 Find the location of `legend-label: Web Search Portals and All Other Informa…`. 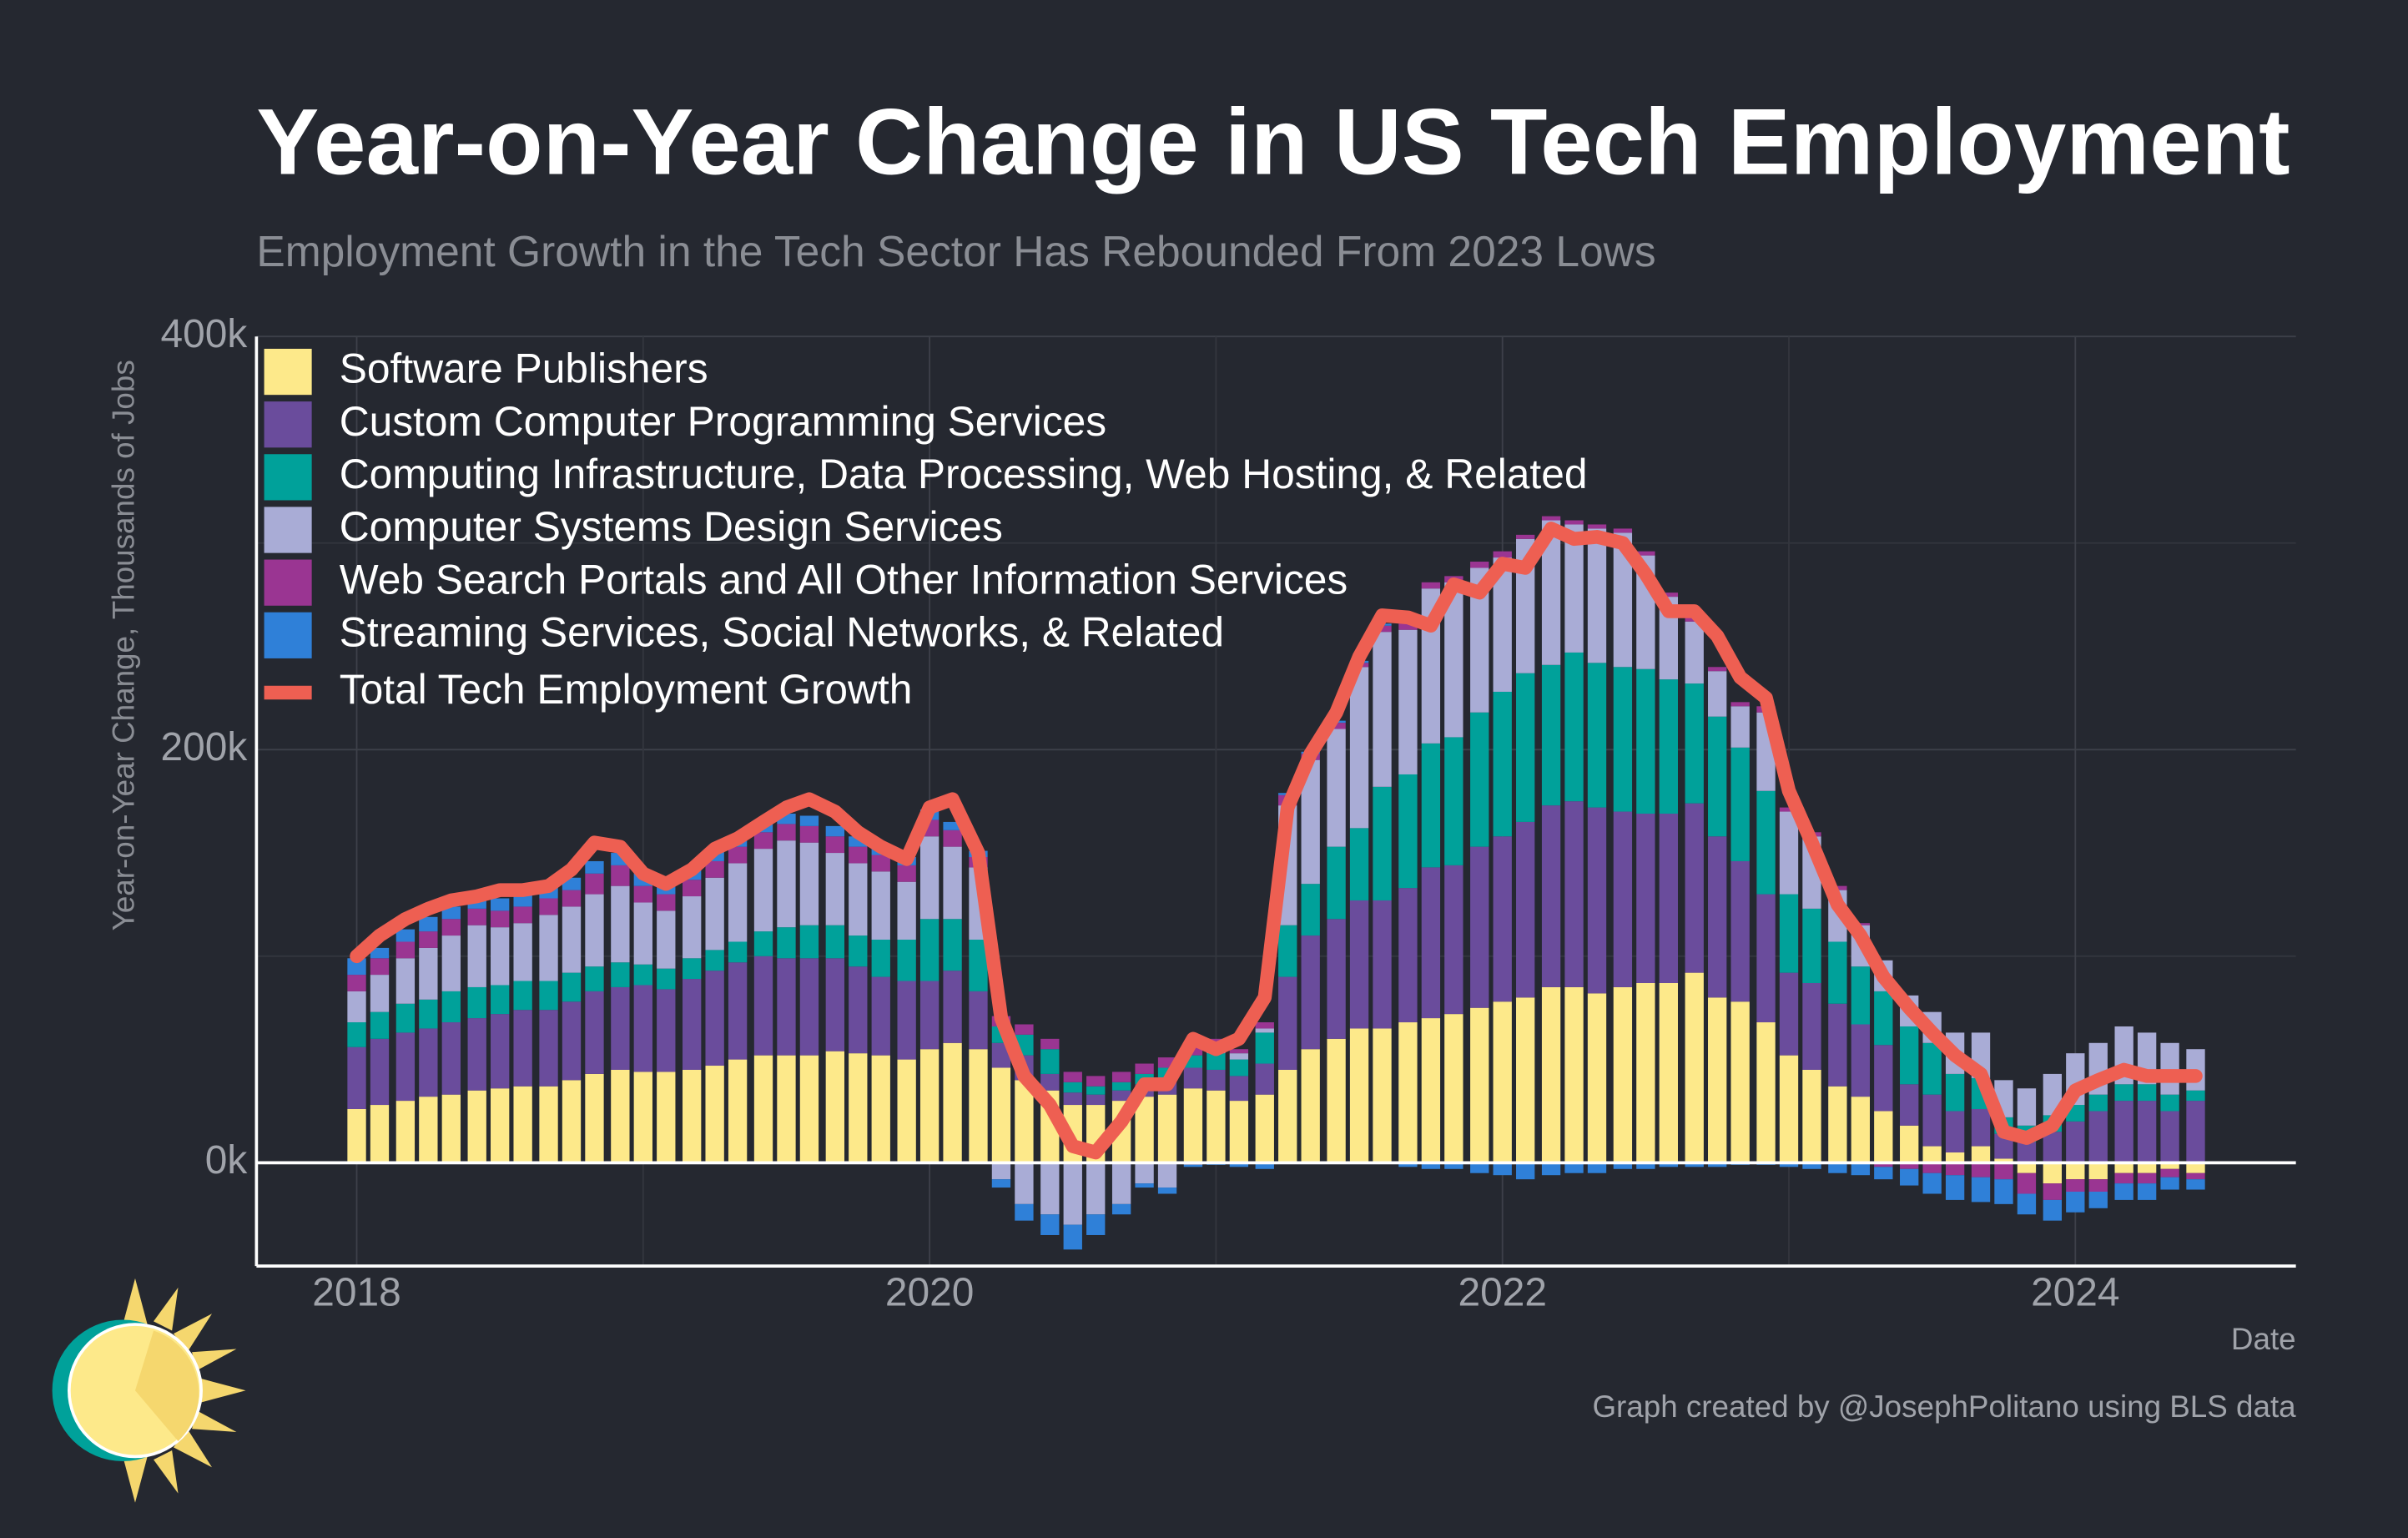

legend-label: Web Search Portals and All Other Informa… is located at coordinates (844, 579).